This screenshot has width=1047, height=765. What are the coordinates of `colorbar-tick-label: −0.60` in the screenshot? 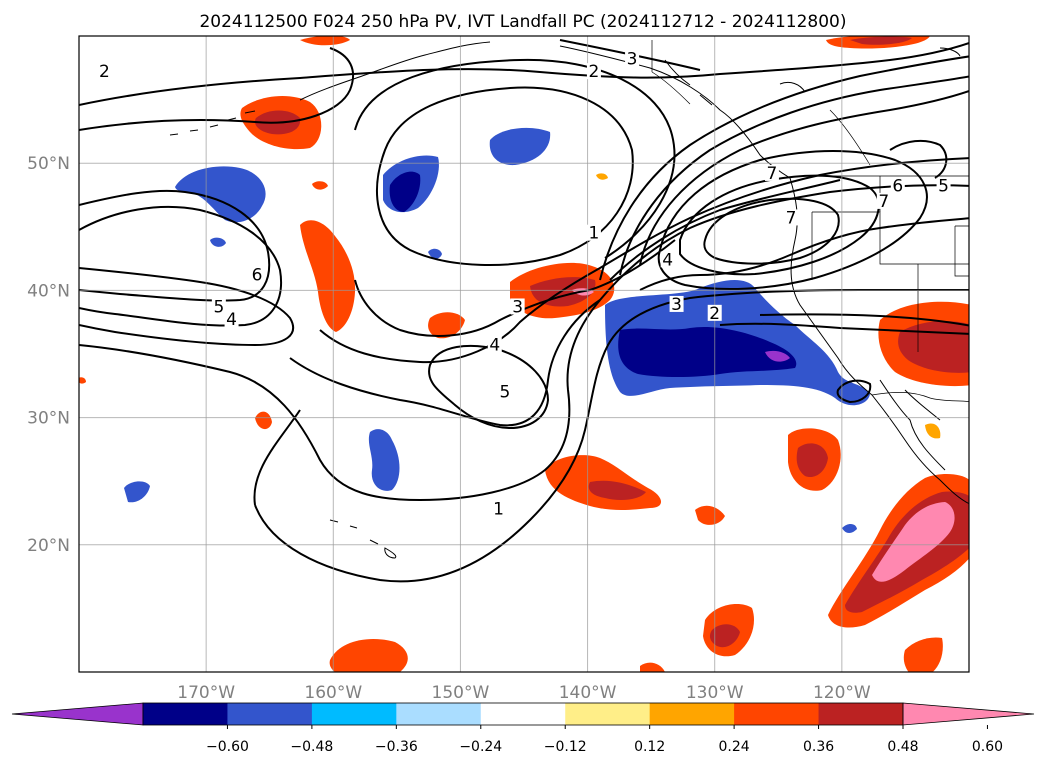 It's located at (227, 747).